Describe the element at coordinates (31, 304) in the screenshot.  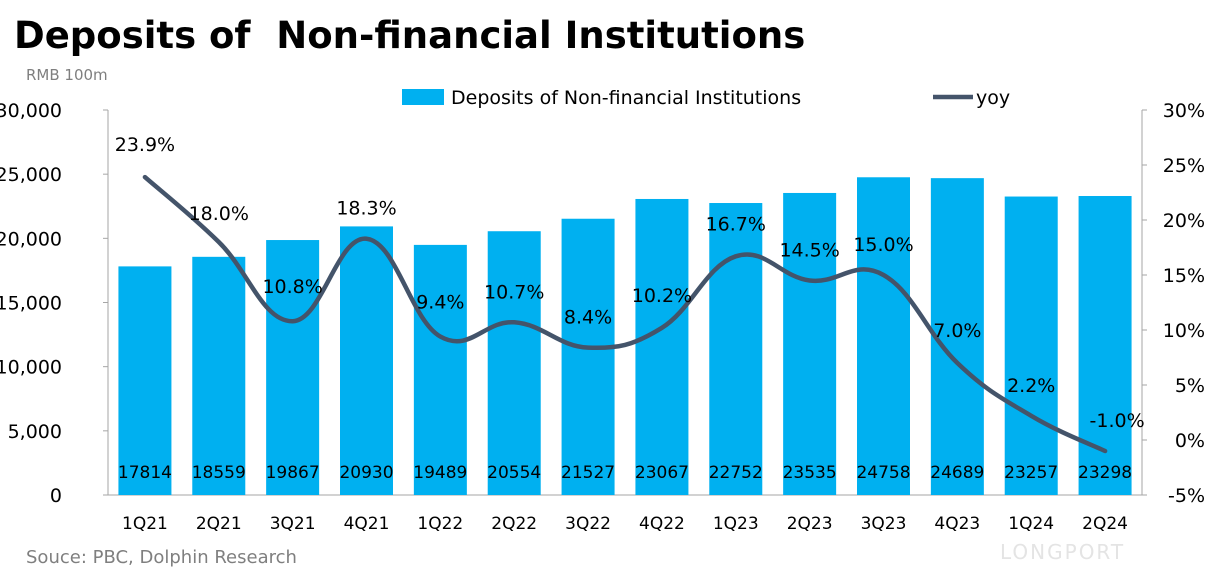
I see `left-tick-label: 15,000` at that location.